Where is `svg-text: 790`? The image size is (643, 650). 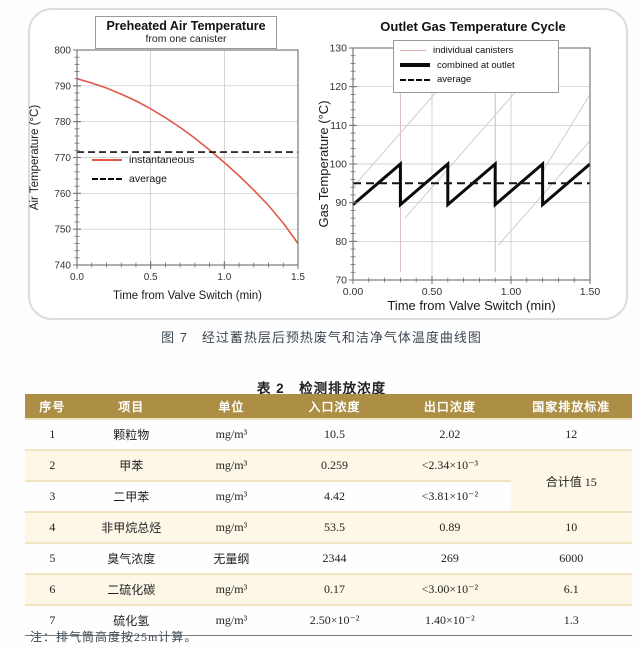
svg-text: 790 is located at coordinates (62, 86).